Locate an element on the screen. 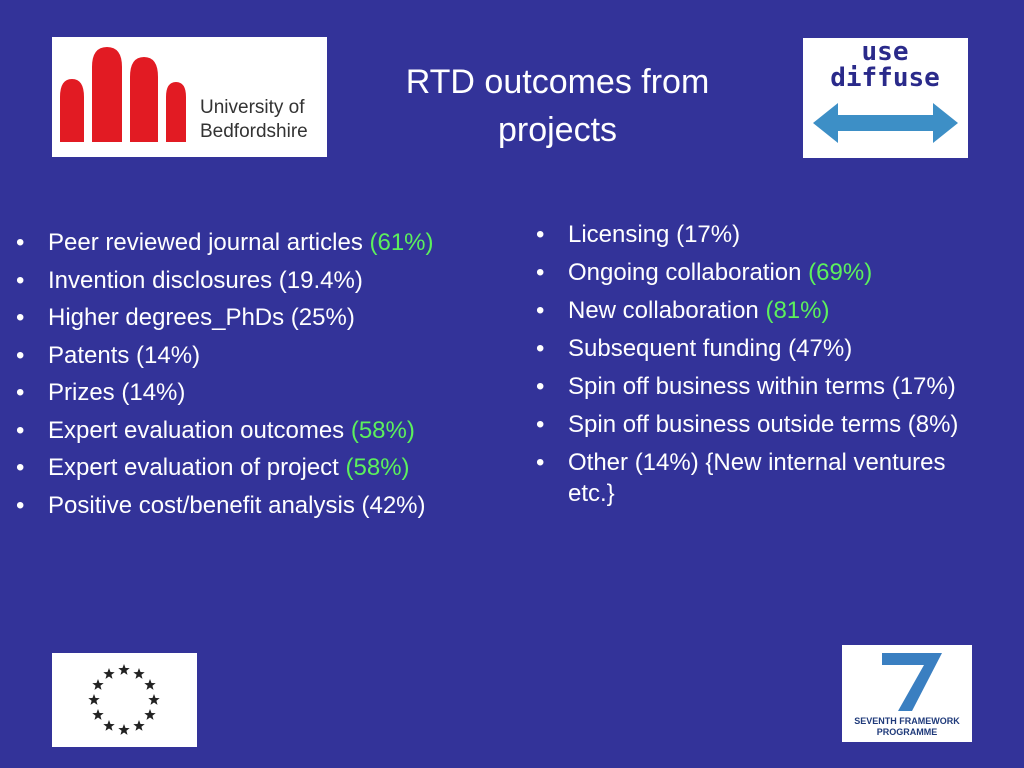  item-text: Subsequent funding (47%) is located at coordinates (710, 348).